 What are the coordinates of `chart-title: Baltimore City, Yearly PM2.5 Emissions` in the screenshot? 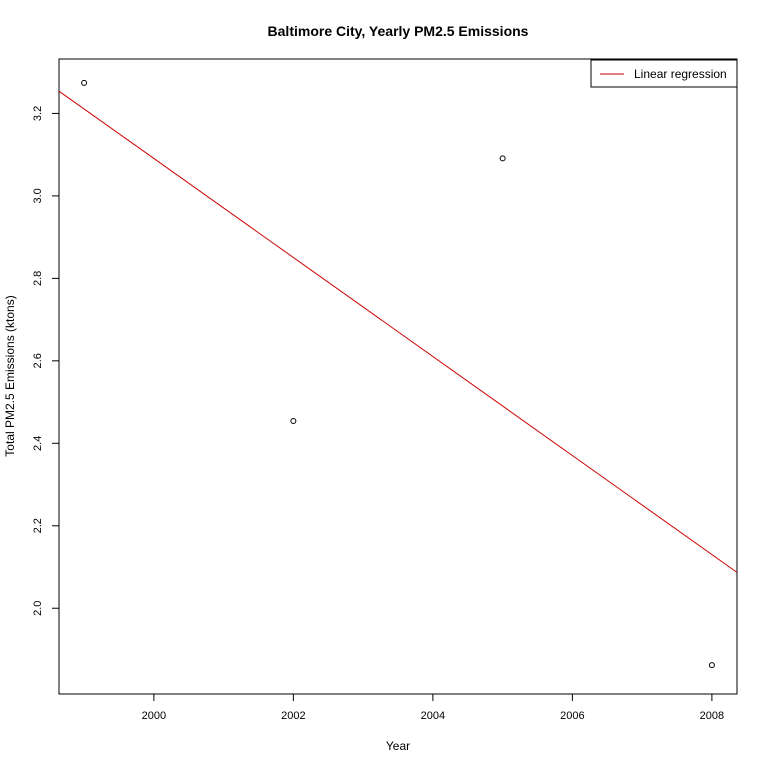 It's located at (398, 31).